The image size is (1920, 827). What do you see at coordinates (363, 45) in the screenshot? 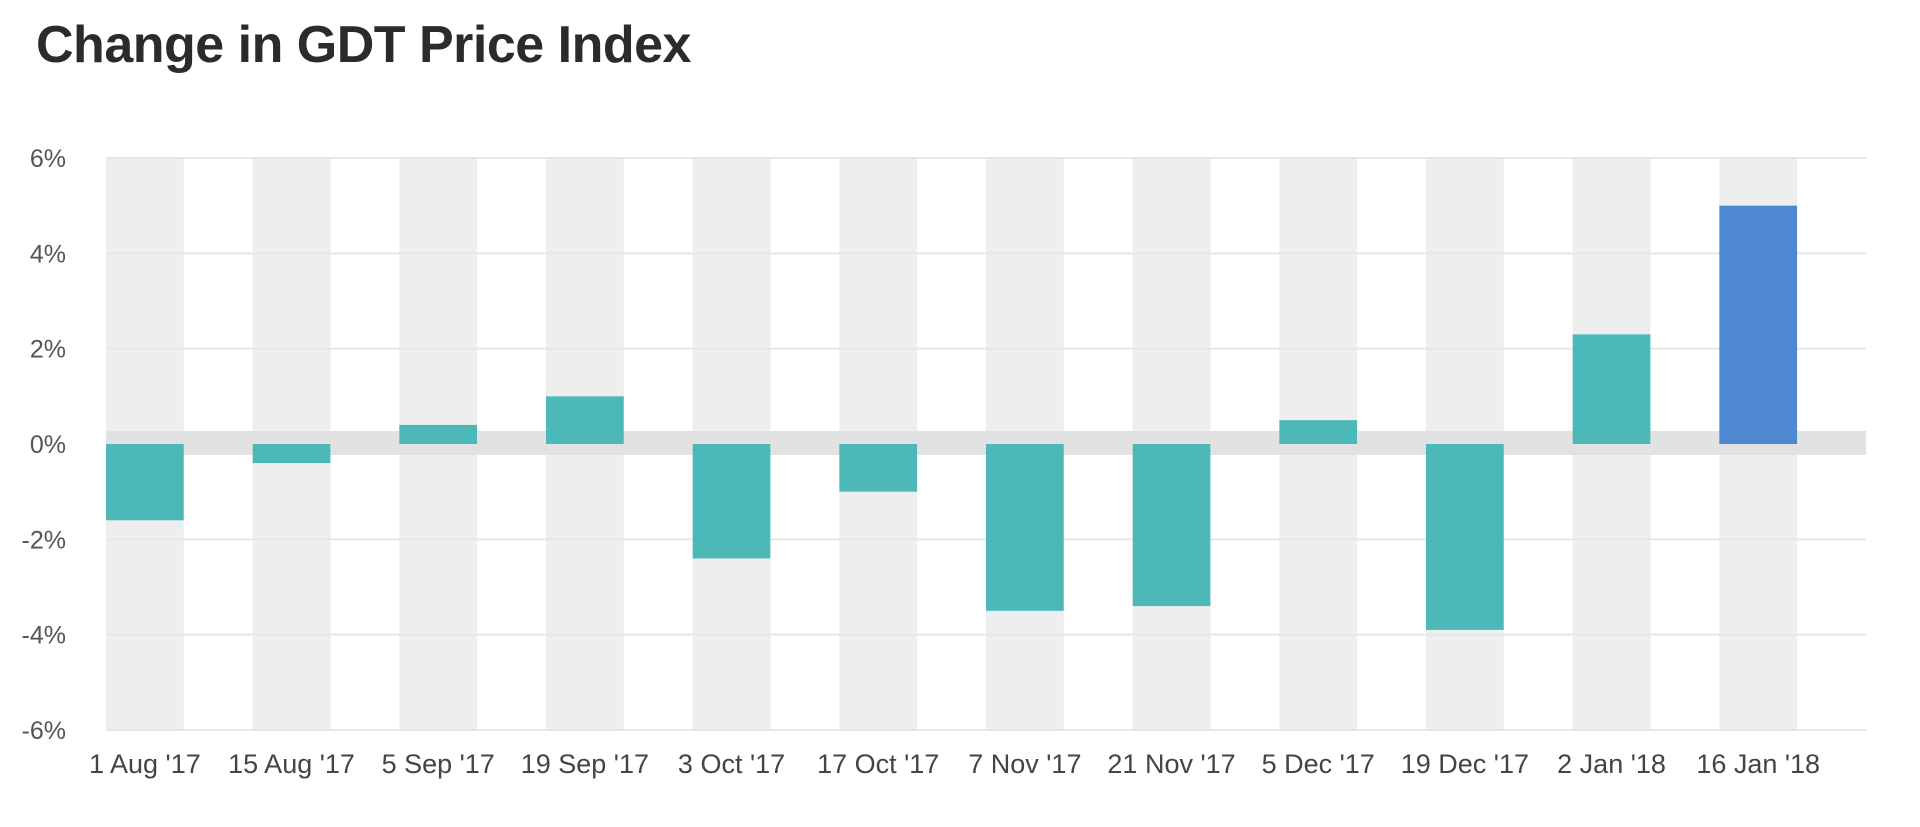
I see `chart-title: Change in GDT Price Index` at bounding box center [363, 45].